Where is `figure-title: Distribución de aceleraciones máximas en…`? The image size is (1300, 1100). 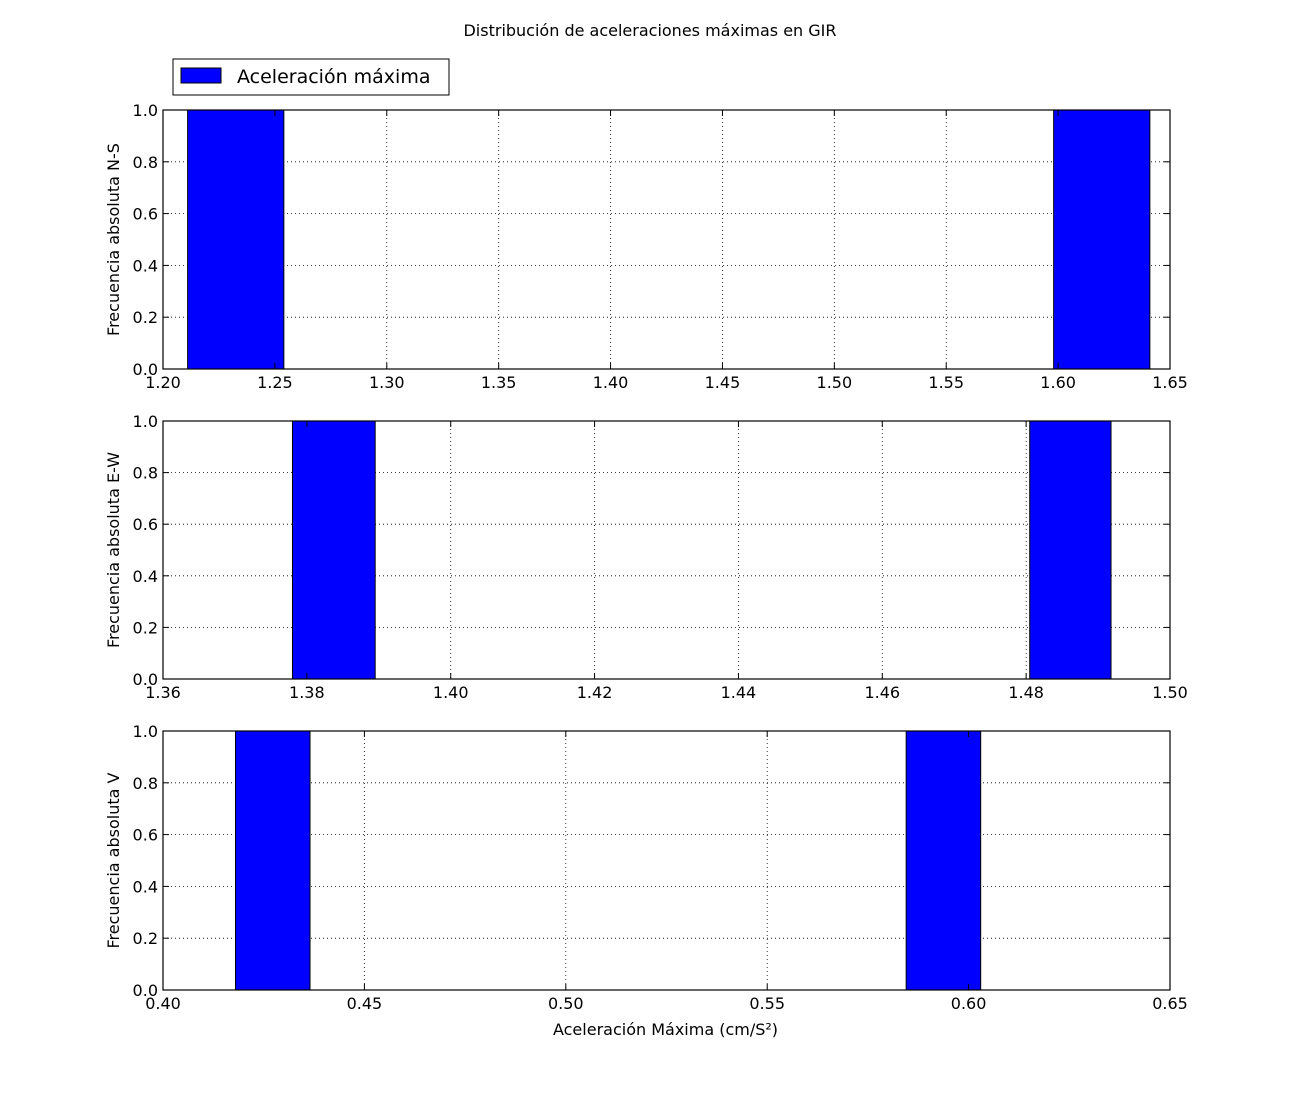 figure-title: Distribución de aceleraciones máximas en… is located at coordinates (649, 30).